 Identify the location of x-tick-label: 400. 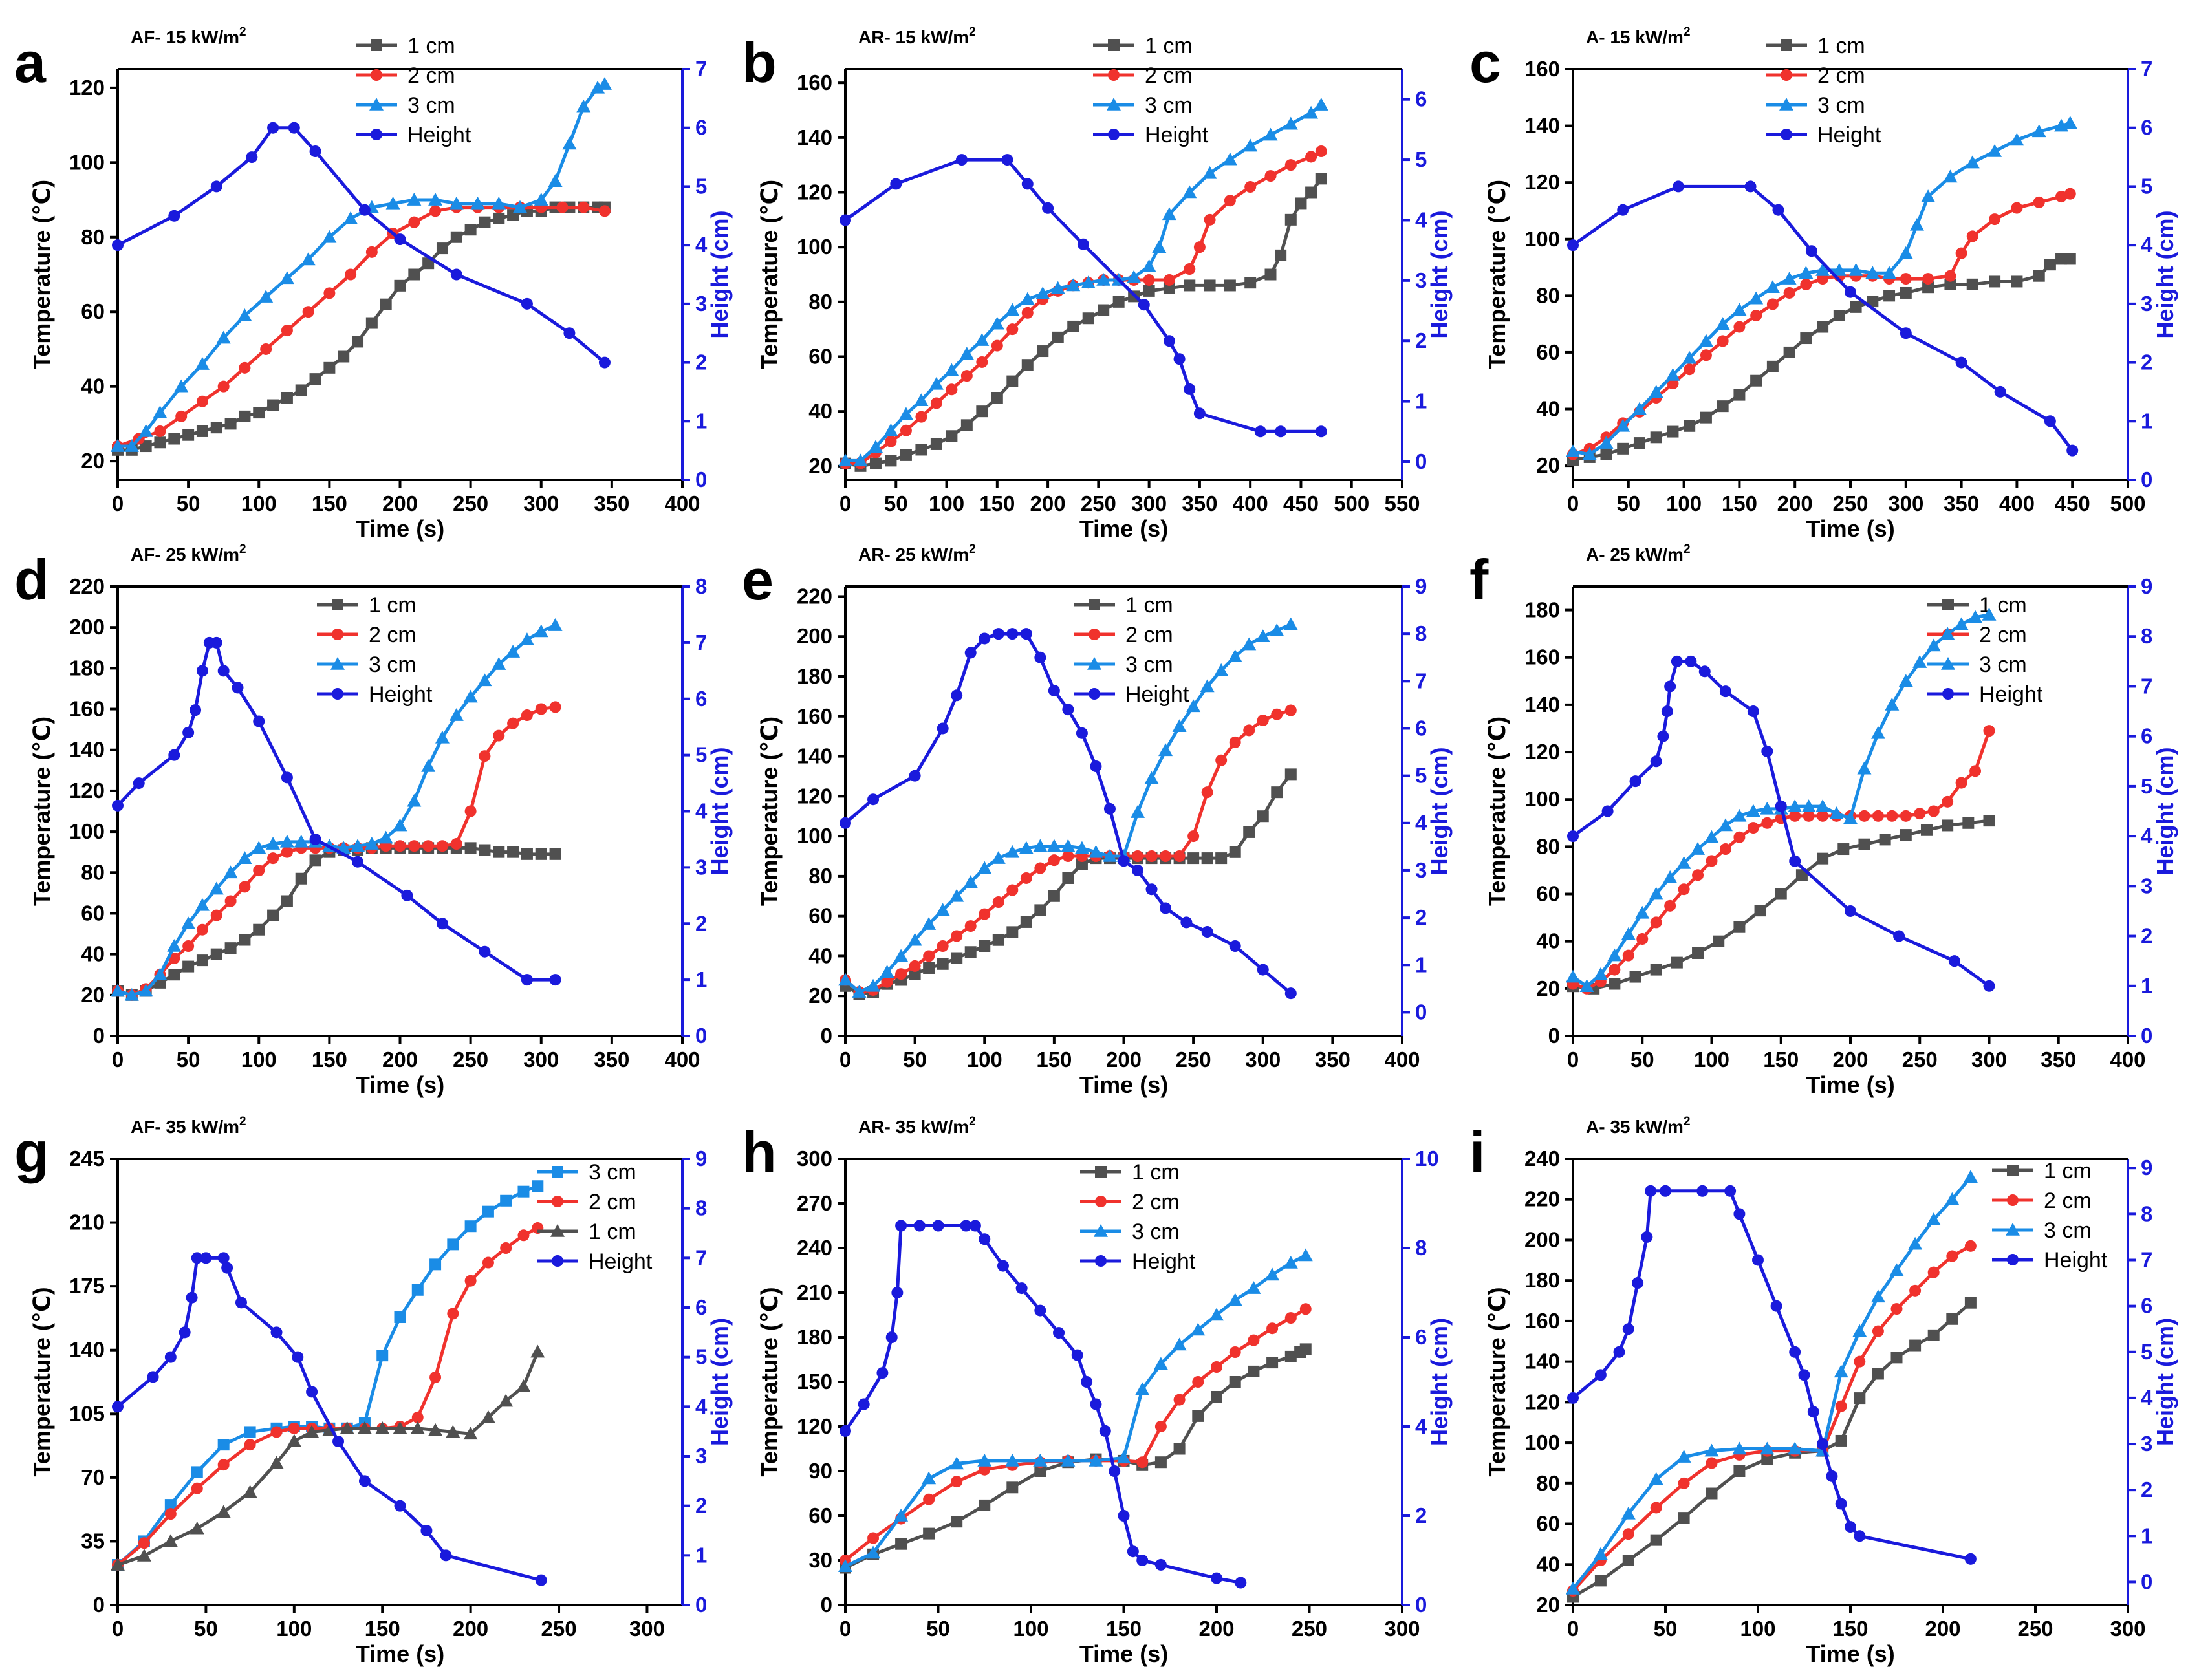
(682, 503).